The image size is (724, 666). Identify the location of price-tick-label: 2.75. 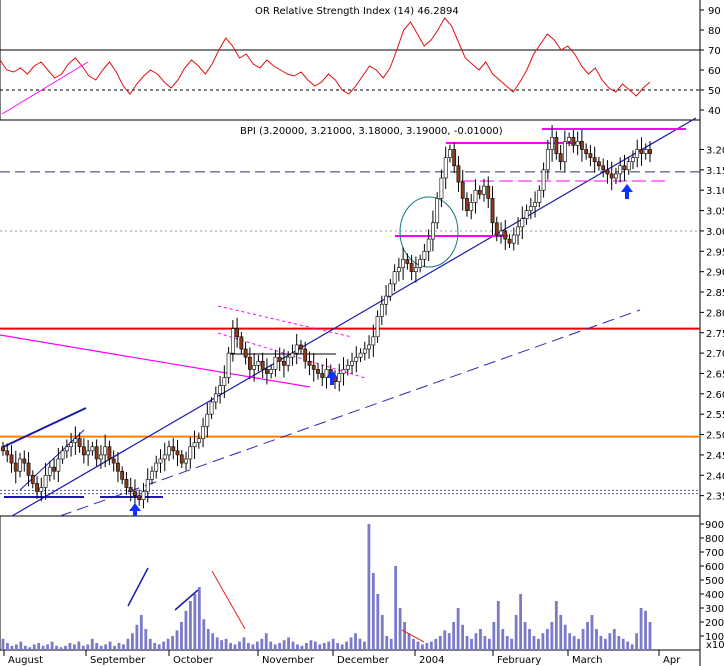
(715, 334).